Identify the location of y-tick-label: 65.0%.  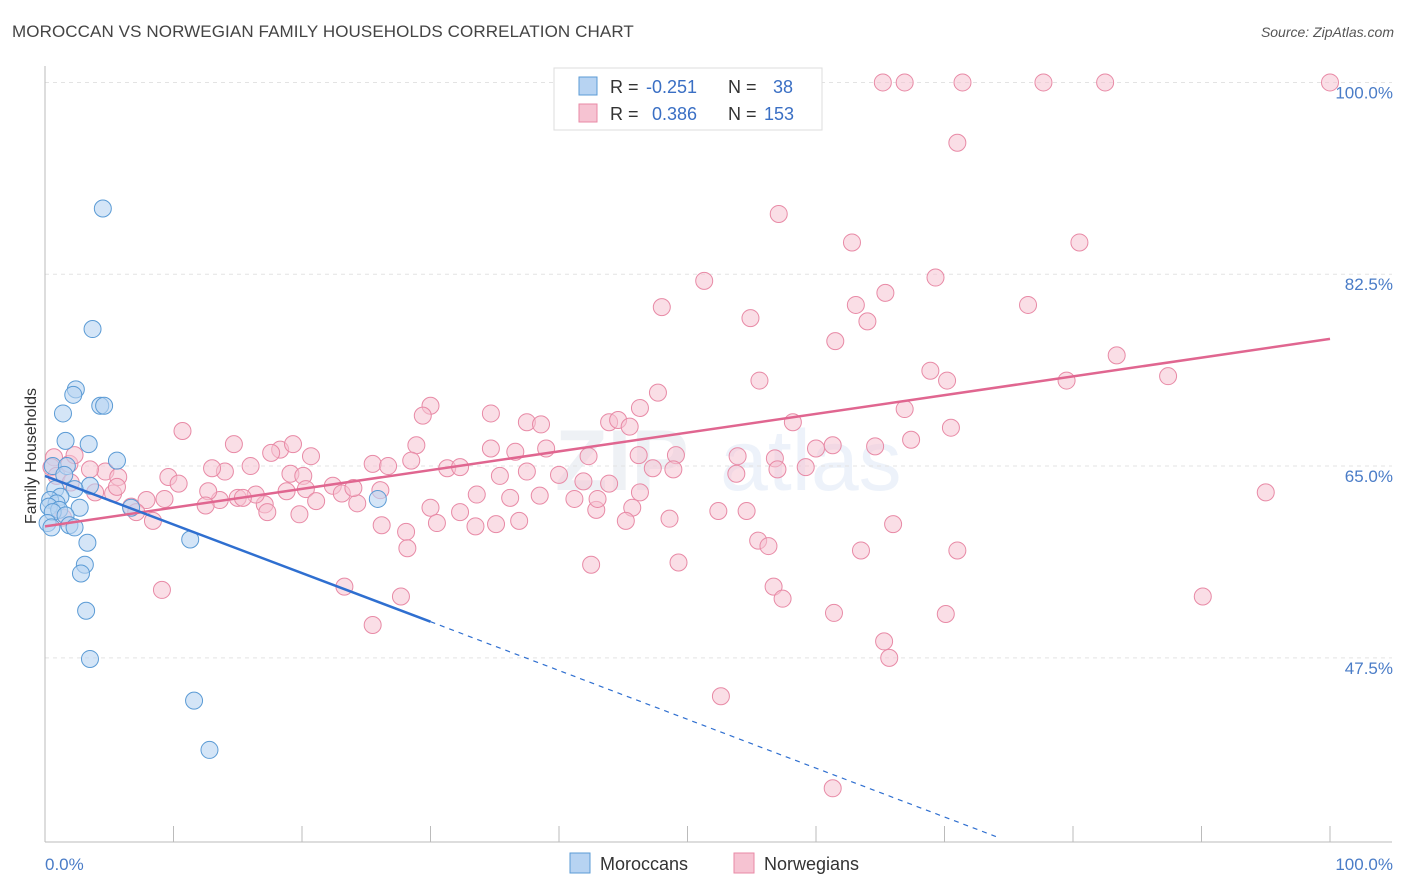
(1369, 476).